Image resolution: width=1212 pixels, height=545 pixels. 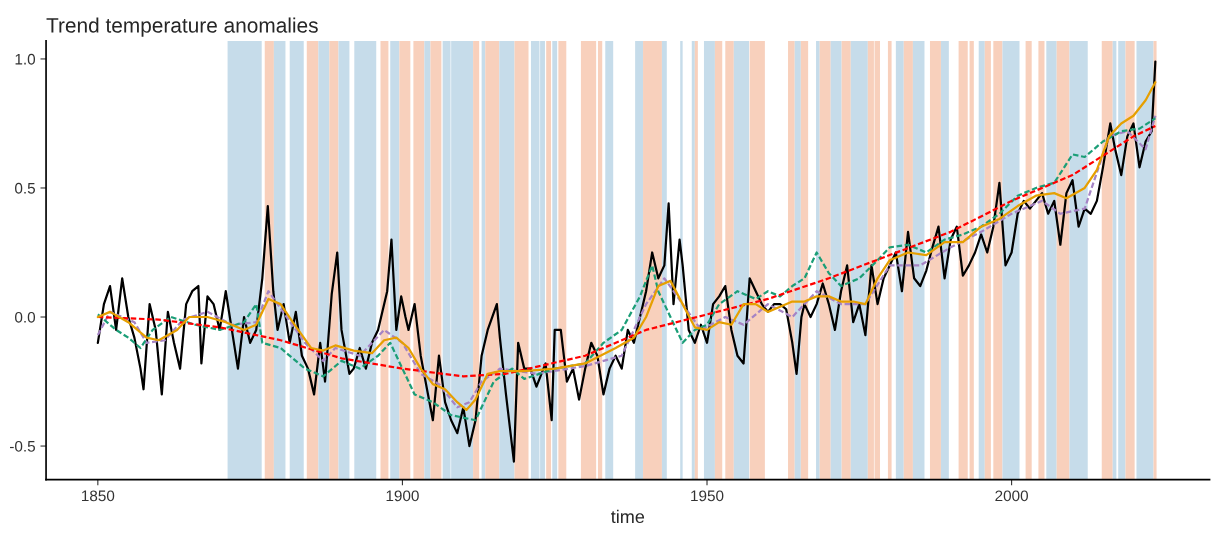 What do you see at coordinates (25, 317) in the screenshot?
I see `y-tick-label: 0.0` at bounding box center [25, 317].